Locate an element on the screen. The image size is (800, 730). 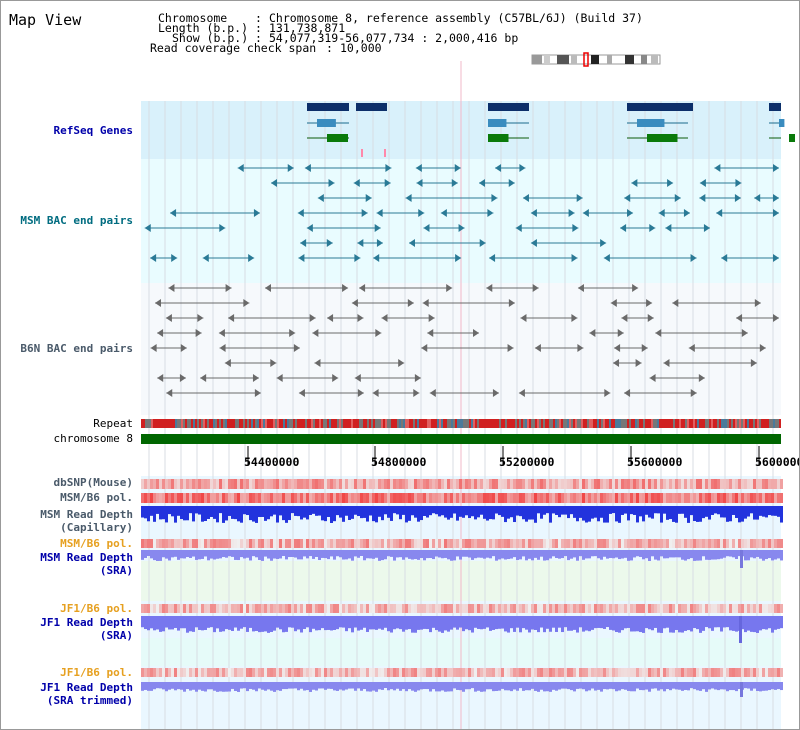
label-msm-b6-pol: MSM/B6 pol. is located at coordinates (96, 497).